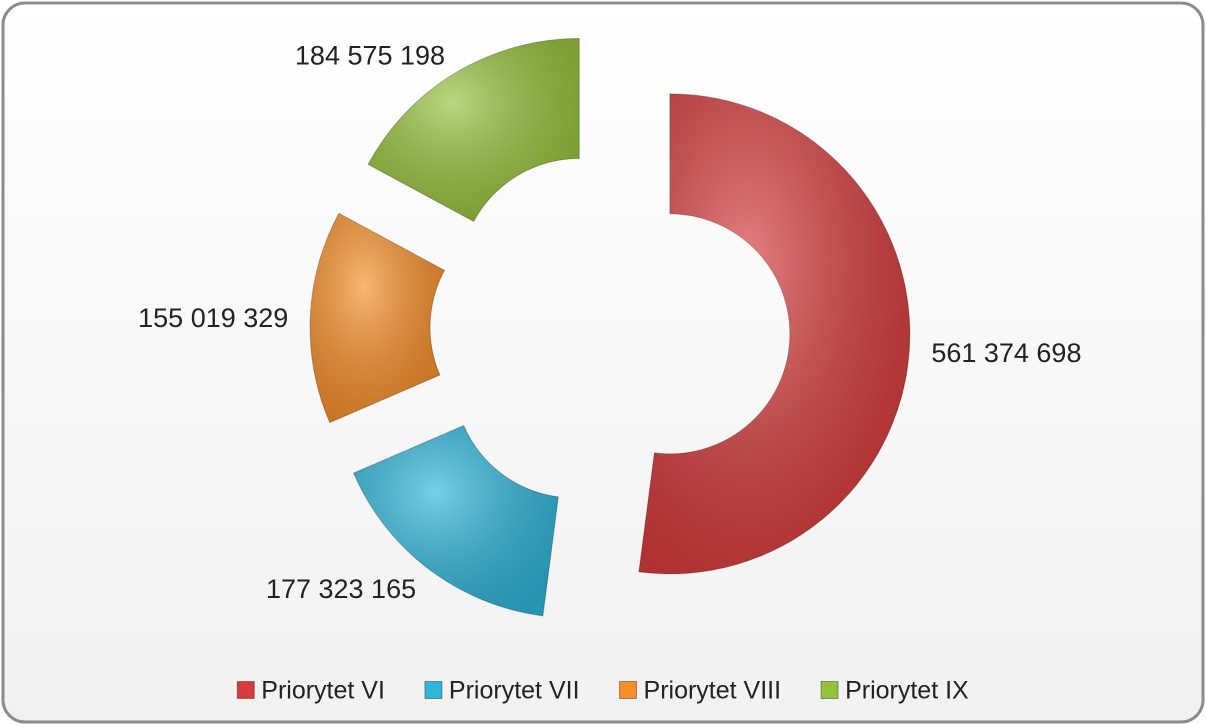  What do you see at coordinates (1006, 353) in the screenshot?
I see `data-label: 561 374 698` at bounding box center [1006, 353].